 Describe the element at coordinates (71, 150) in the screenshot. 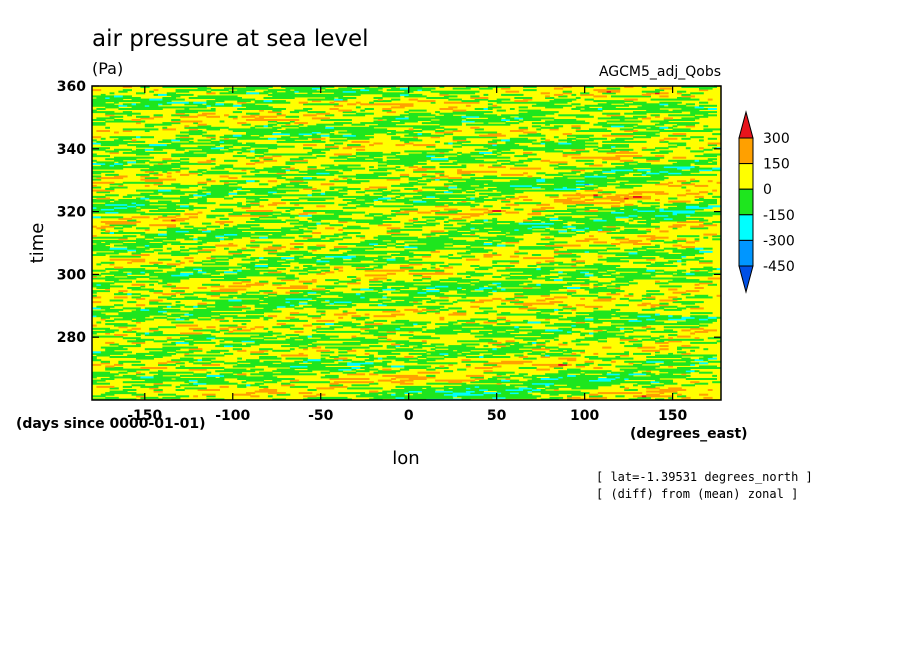

I see `y-tick-label: 340` at that location.